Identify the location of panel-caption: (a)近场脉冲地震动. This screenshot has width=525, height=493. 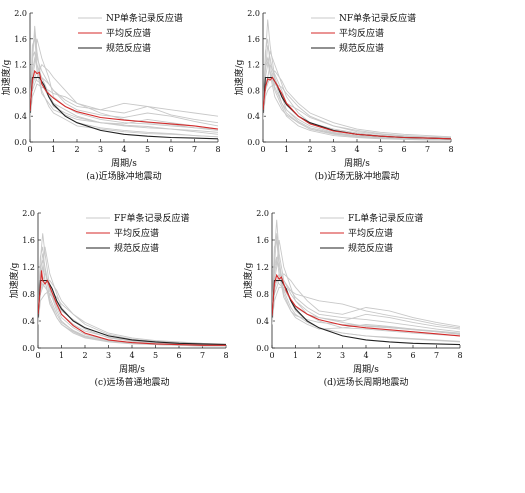
(123, 176).